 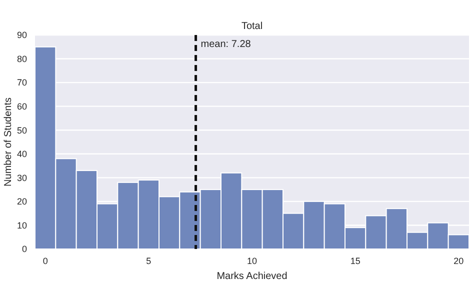 I want to click on y-tick-label: 50, so click(x=21, y=130).